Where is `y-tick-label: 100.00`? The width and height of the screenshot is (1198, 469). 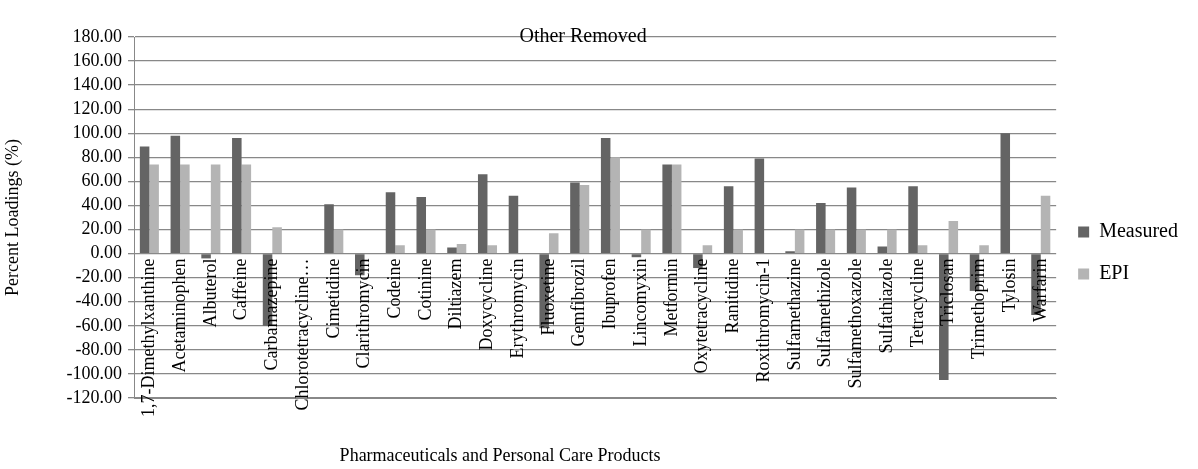 y-tick-label: 100.00 is located at coordinates (97, 132).